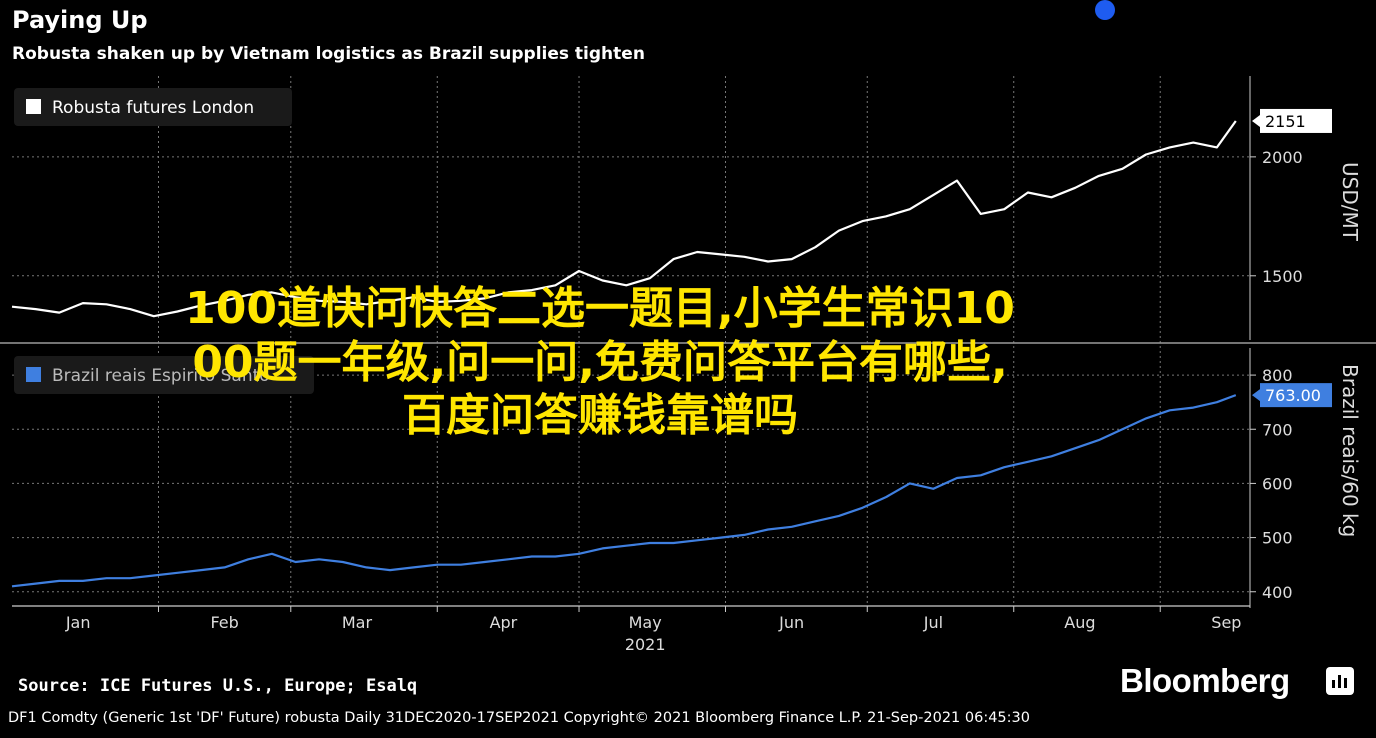 Image resolution: width=1376 pixels, height=738 pixels. I want to click on x-tick-label: Jan, so click(78, 622).